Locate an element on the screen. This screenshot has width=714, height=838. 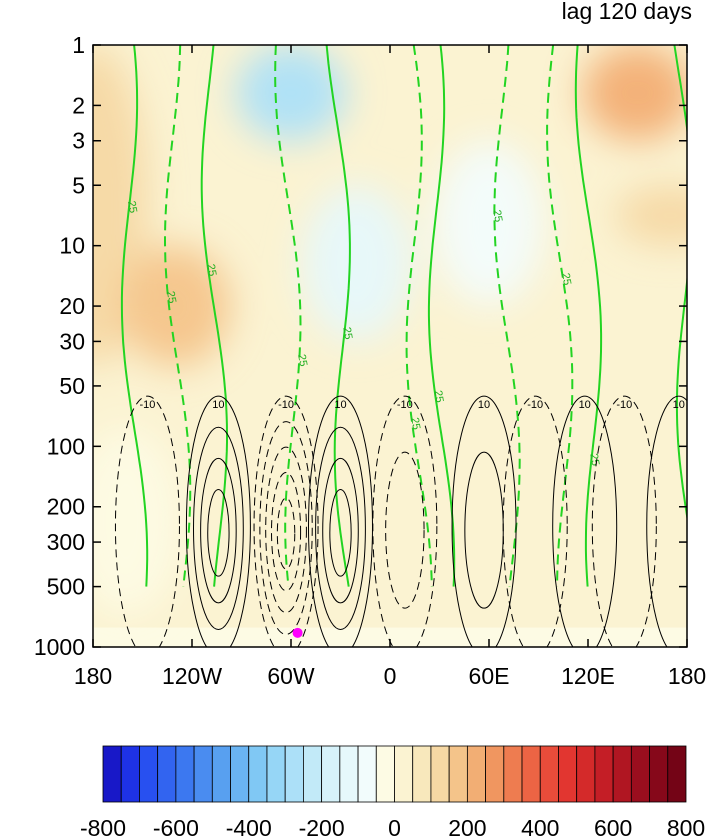
contour-cell-label-6: -10 is located at coordinates (535, 405).